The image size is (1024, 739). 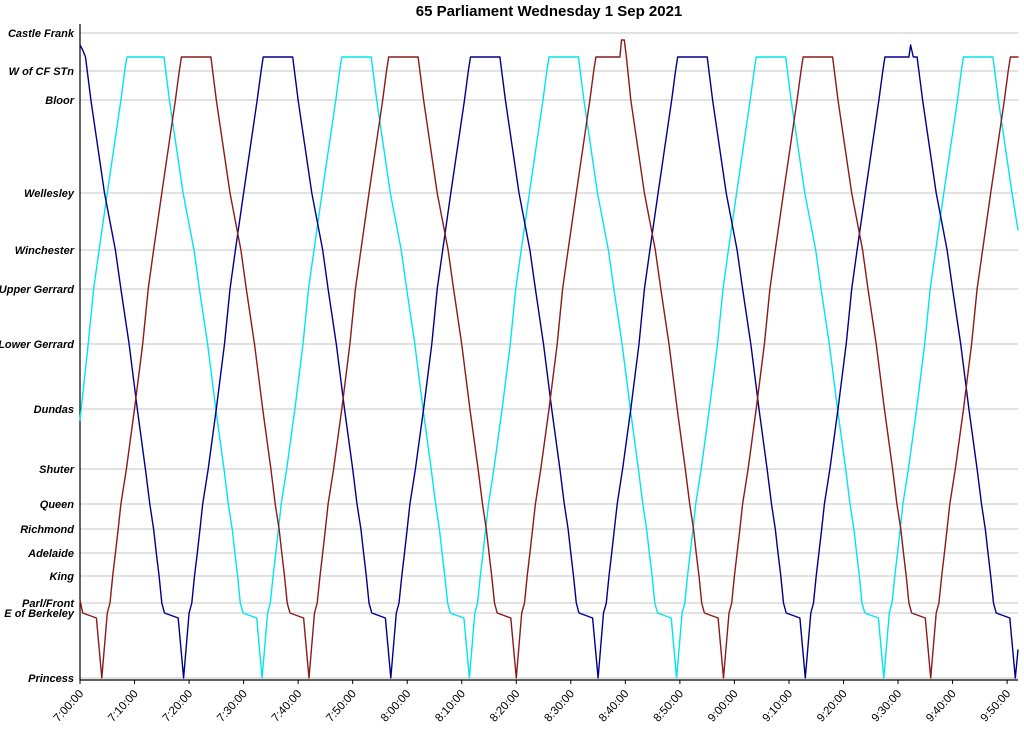 I want to click on stop-label-dundas: Dundas, so click(x=54, y=410).